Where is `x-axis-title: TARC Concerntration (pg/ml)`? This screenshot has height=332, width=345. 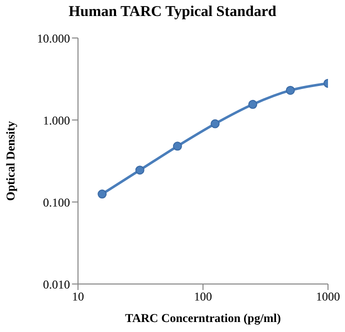 x-axis-title: TARC Concerntration (pg/ml) is located at coordinates (203, 318).